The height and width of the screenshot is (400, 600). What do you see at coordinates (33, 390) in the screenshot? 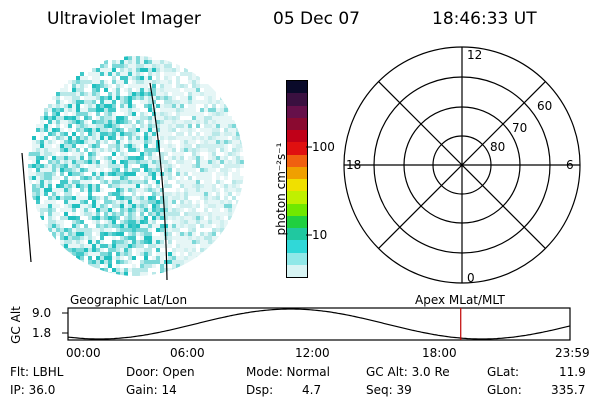
I see `ip-info: IP: 36.0` at bounding box center [33, 390].